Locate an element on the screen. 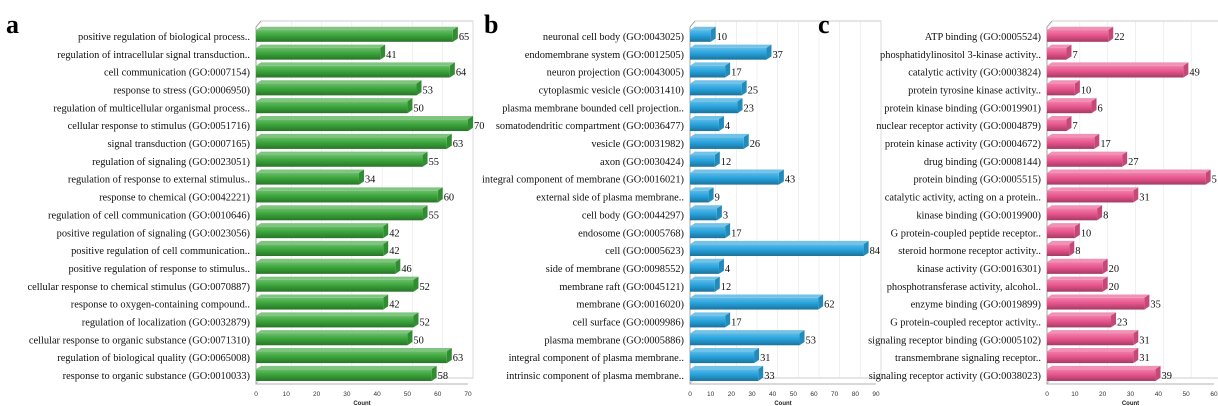 The width and height of the screenshot is (1218, 406). value-label: 35 is located at coordinates (1155, 305).